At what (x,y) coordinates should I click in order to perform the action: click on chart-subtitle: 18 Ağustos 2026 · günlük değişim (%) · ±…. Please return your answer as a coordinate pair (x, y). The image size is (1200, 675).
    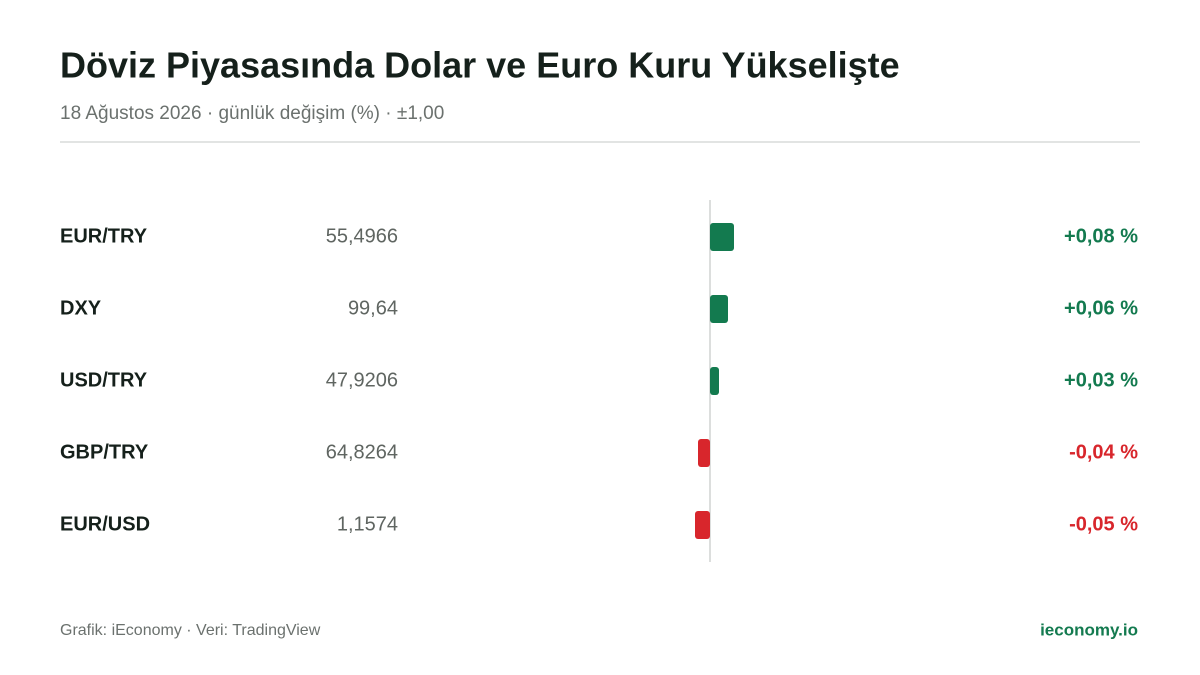
    Looking at the image, I should click on (252, 113).